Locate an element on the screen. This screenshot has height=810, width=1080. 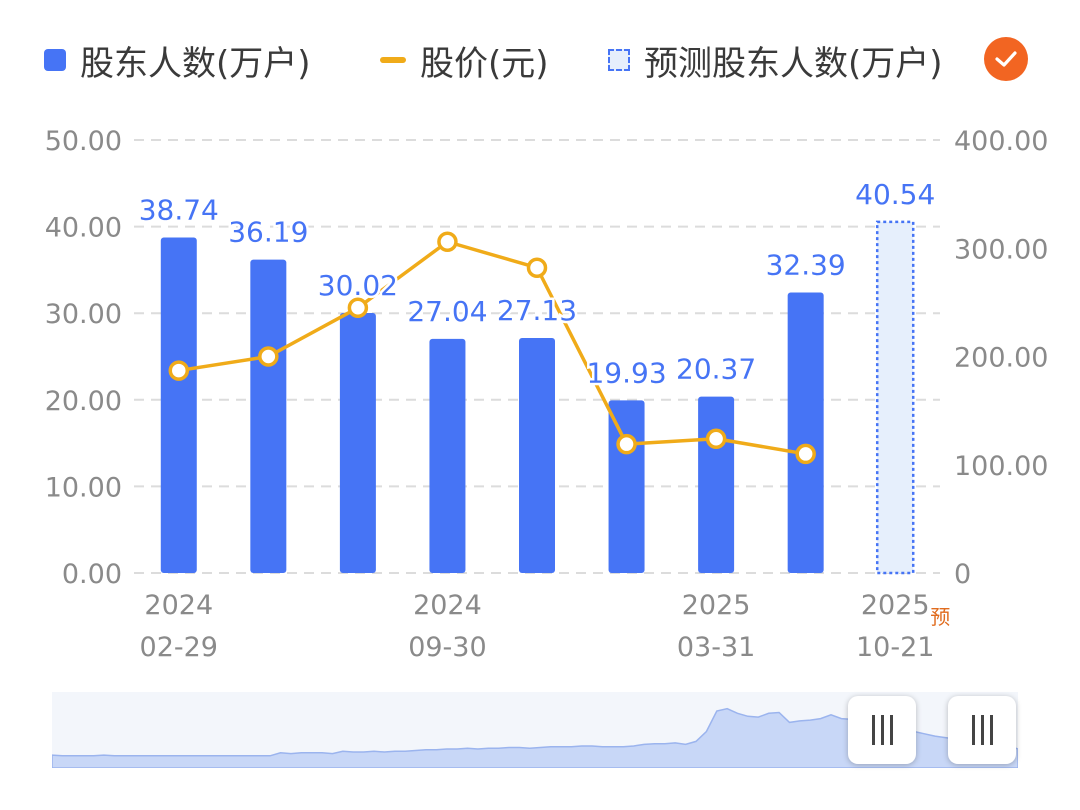
y-left-tick-label: 30.00 is located at coordinates (83, 314).